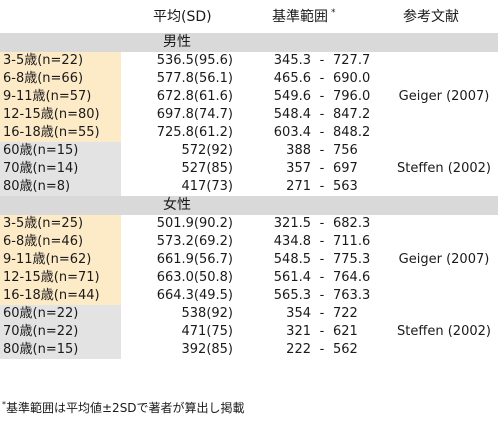 The image size is (498, 424). Describe the element at coordinates (177, 205) in the screenshot. I see `sex-section-label: 女性` at that location.